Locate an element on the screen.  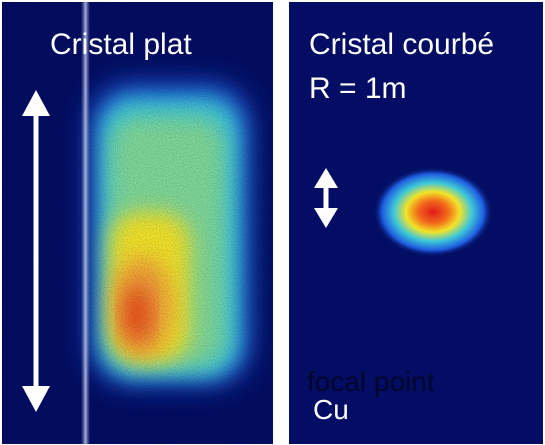
curved-crystal-image is located at coordinates (403, 212).